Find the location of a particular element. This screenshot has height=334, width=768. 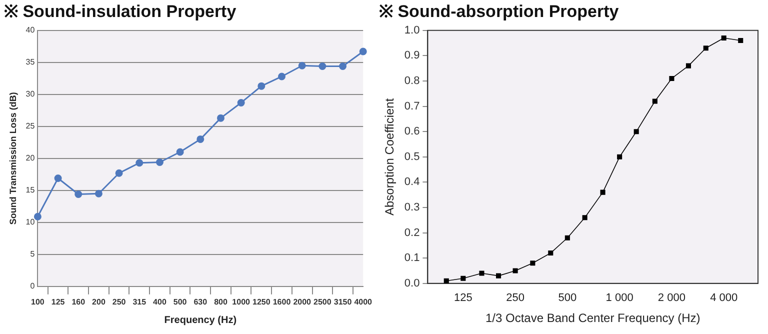

y-tick-label: 0.1 is located at coordinates (412, 258).